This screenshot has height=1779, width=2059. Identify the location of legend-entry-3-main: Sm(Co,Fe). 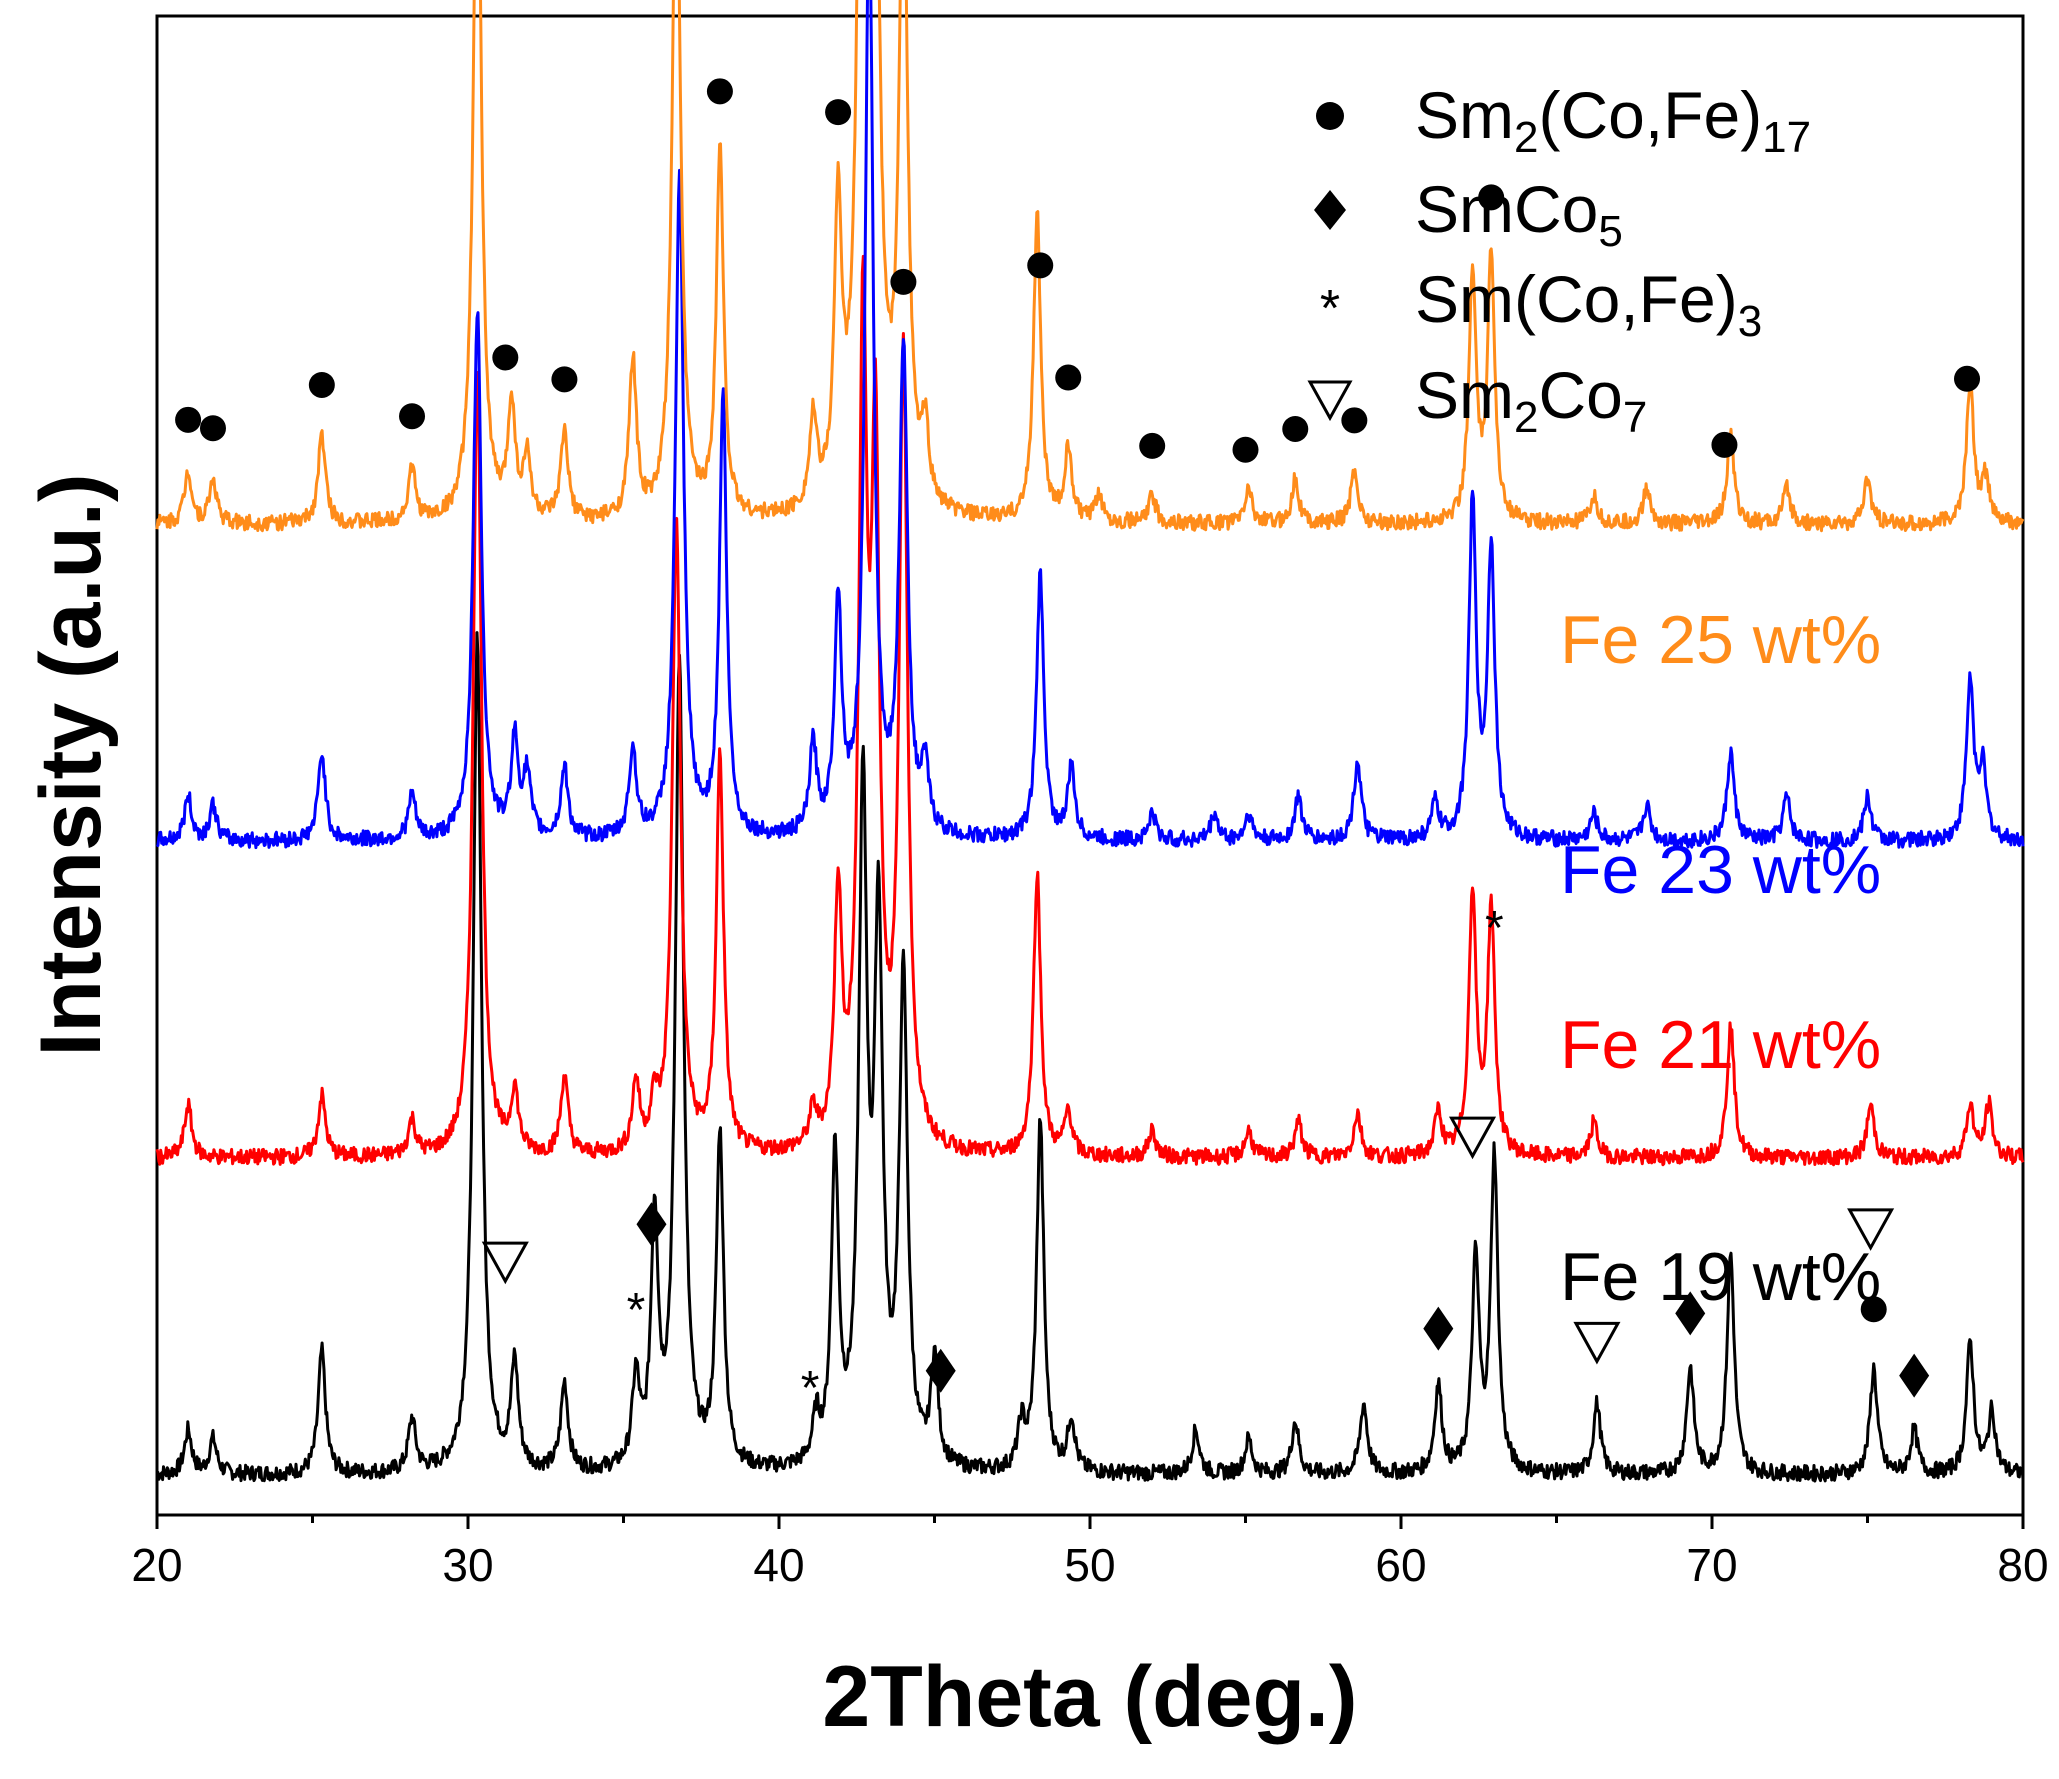
(1576, 299).